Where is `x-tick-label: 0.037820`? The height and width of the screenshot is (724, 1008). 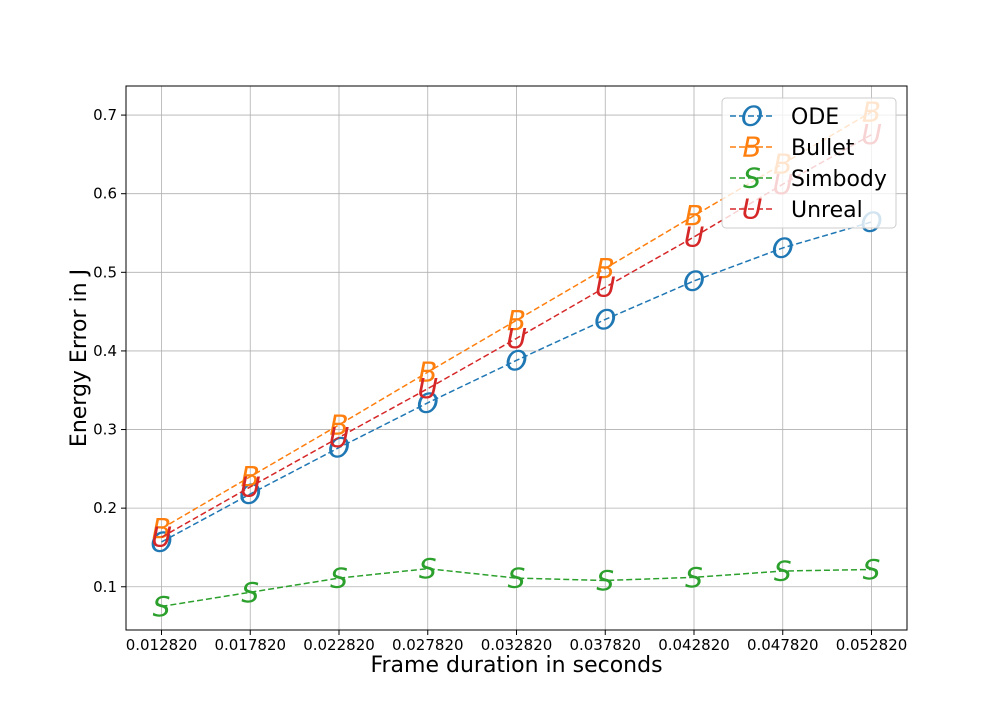 x-tick-label: 0.037820 is located at coordinates (605, 645).